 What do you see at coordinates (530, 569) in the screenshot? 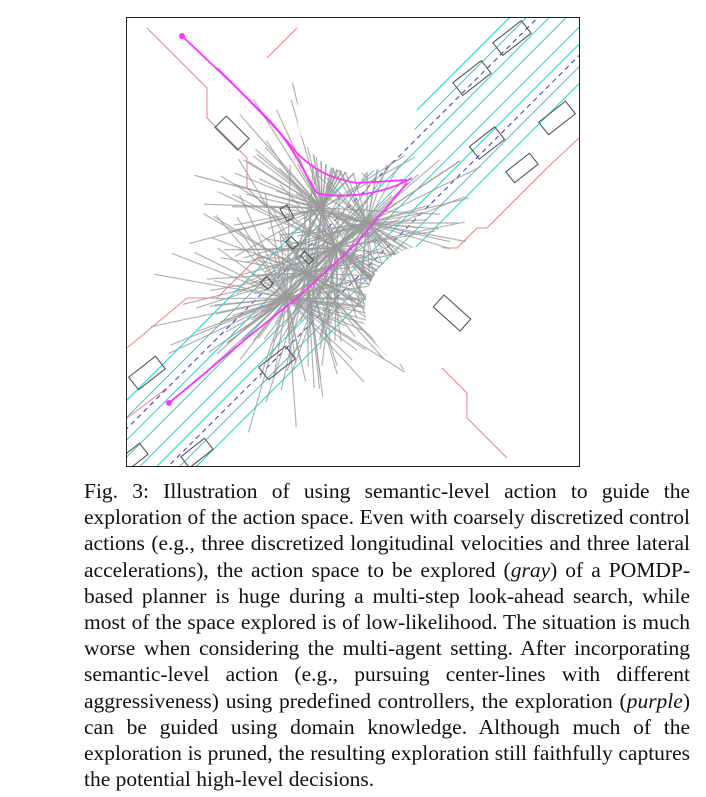
I see `caption-gray: gray` at bounding box center [530, 569].